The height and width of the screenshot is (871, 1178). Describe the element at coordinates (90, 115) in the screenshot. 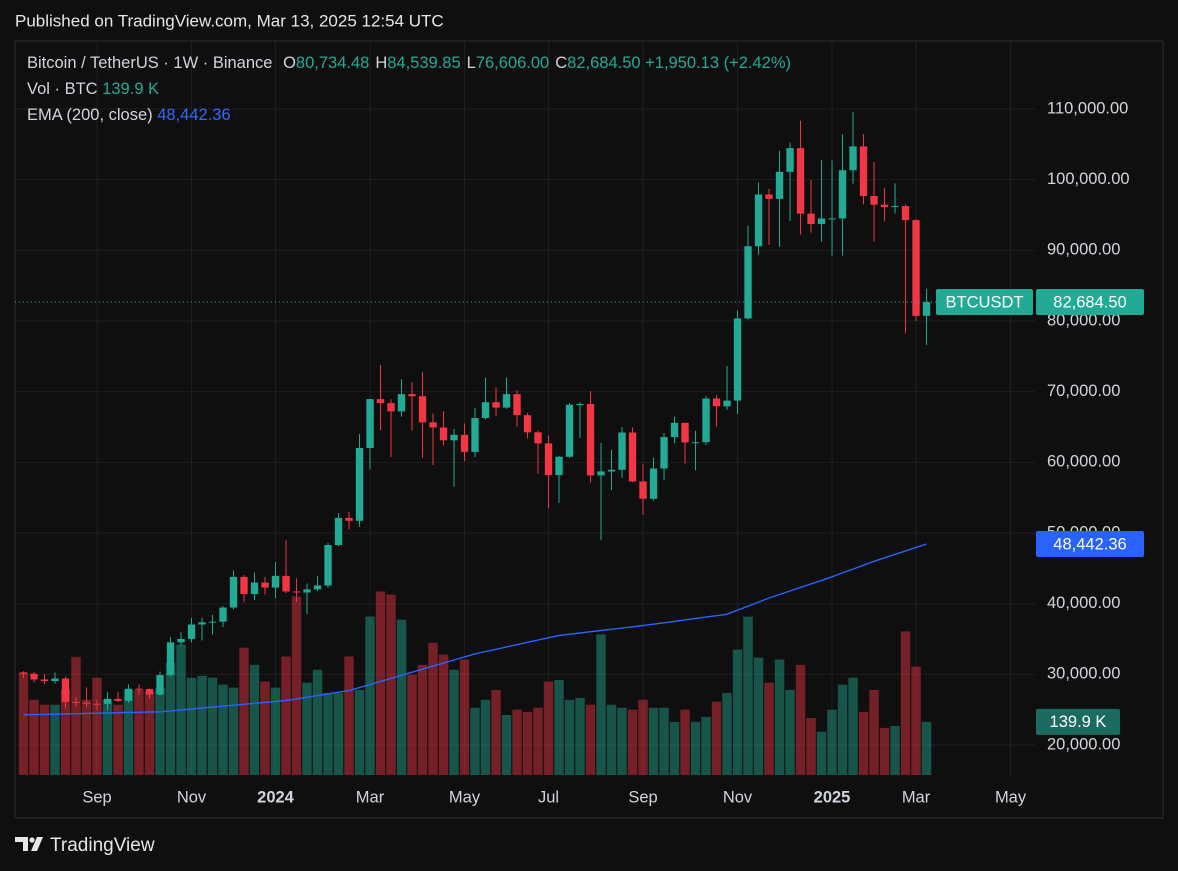

I see `ema-name: EMA (200, close)` at that location.